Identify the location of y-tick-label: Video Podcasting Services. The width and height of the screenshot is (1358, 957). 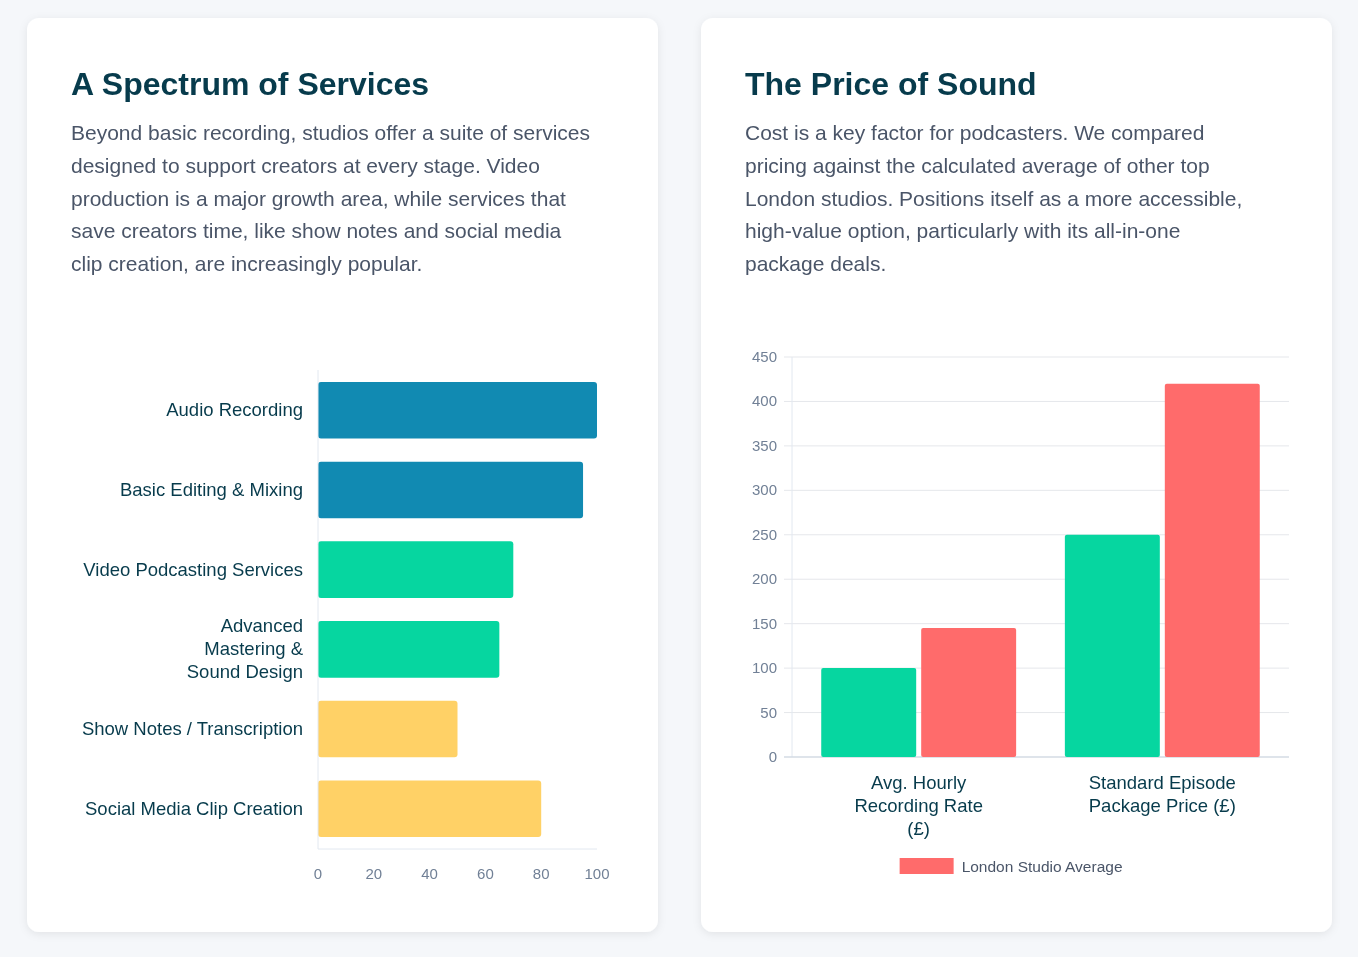
(193, 569).